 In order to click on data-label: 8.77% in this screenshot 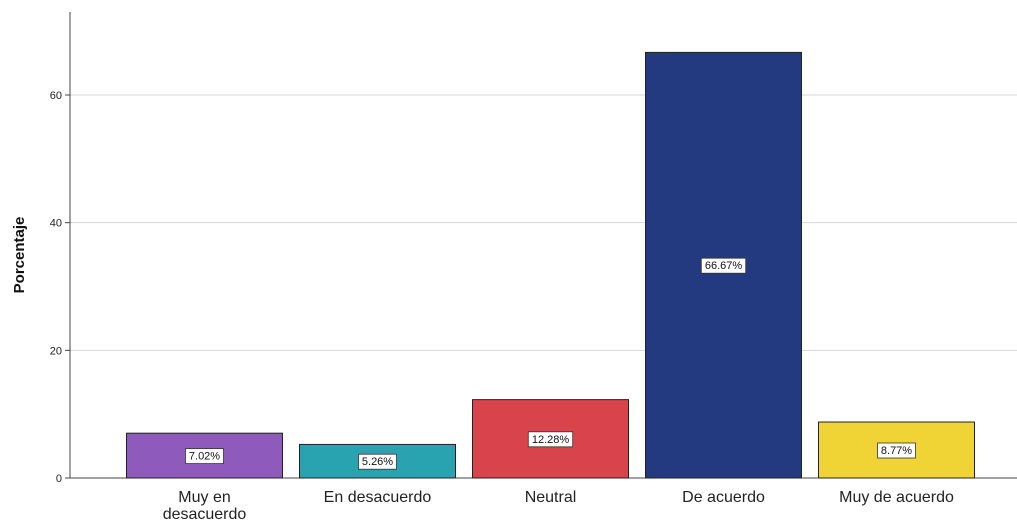, I will do `click(896, 451)`.